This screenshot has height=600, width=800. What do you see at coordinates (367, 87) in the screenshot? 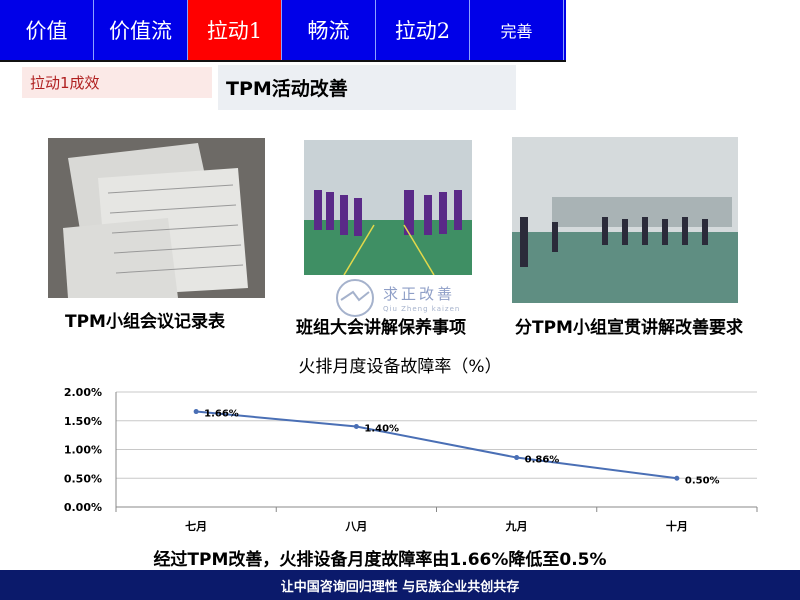
I see `page-title: TPM活动改善` at bounding box center [367, 87].